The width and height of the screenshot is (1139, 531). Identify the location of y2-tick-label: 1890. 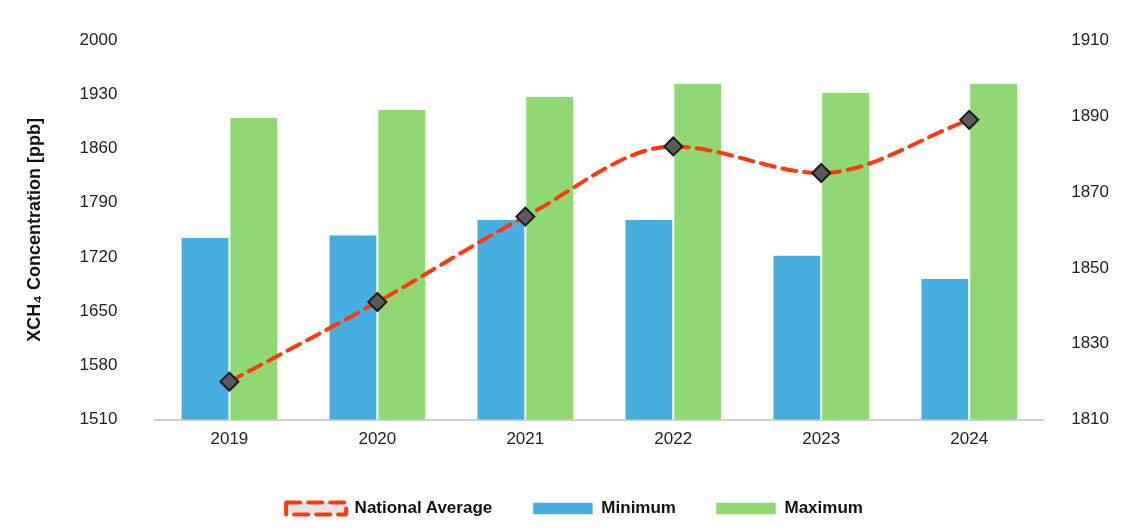
(1090, 115).